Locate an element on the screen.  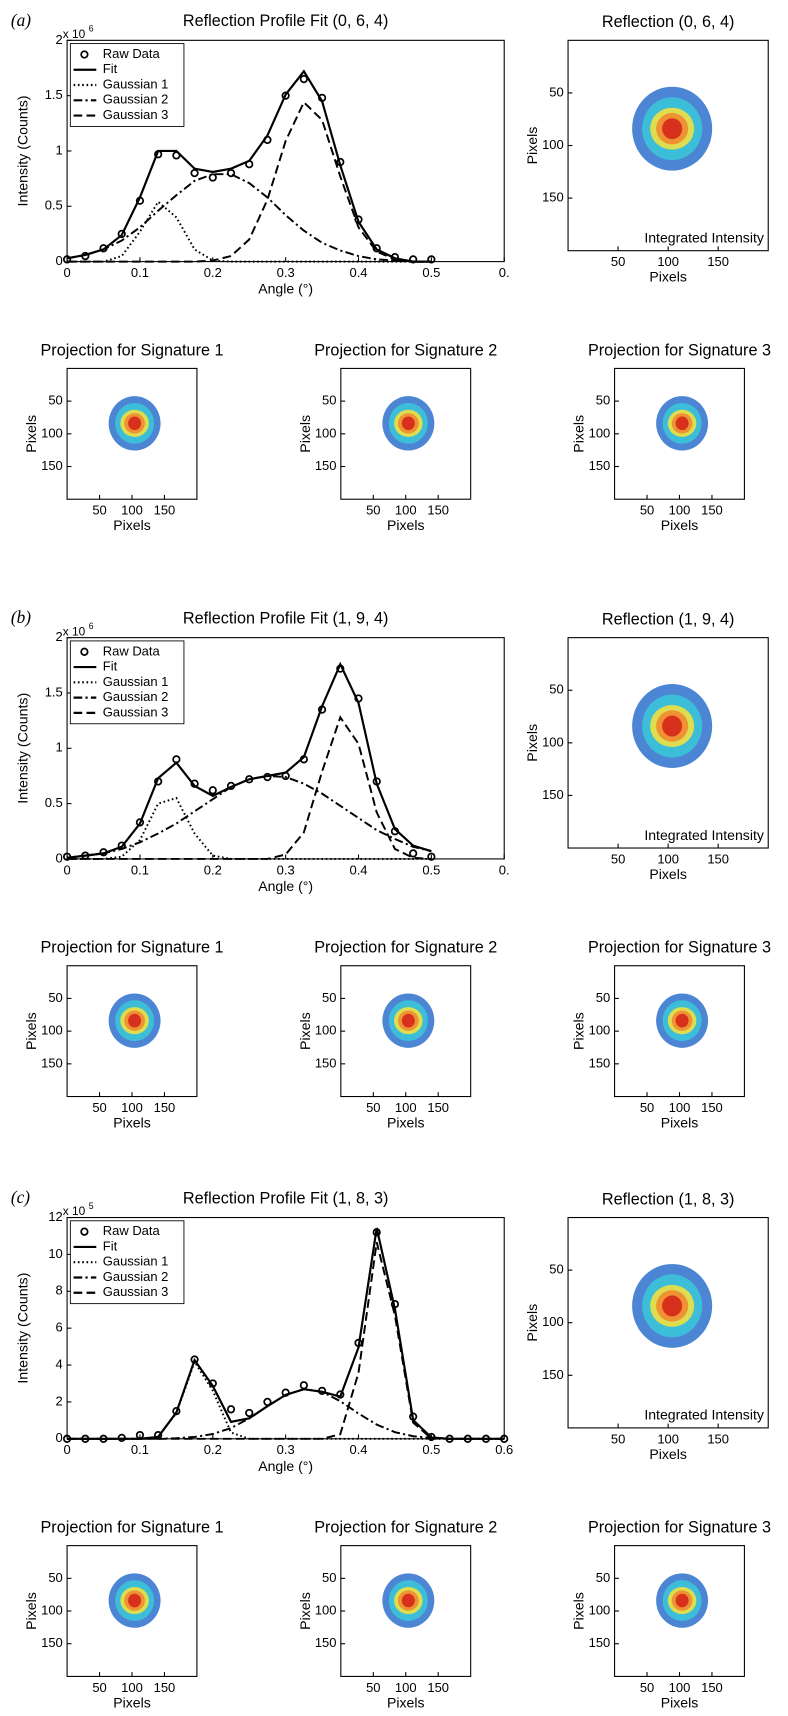
legend-label: Fit is located at coordinates (110, 665).